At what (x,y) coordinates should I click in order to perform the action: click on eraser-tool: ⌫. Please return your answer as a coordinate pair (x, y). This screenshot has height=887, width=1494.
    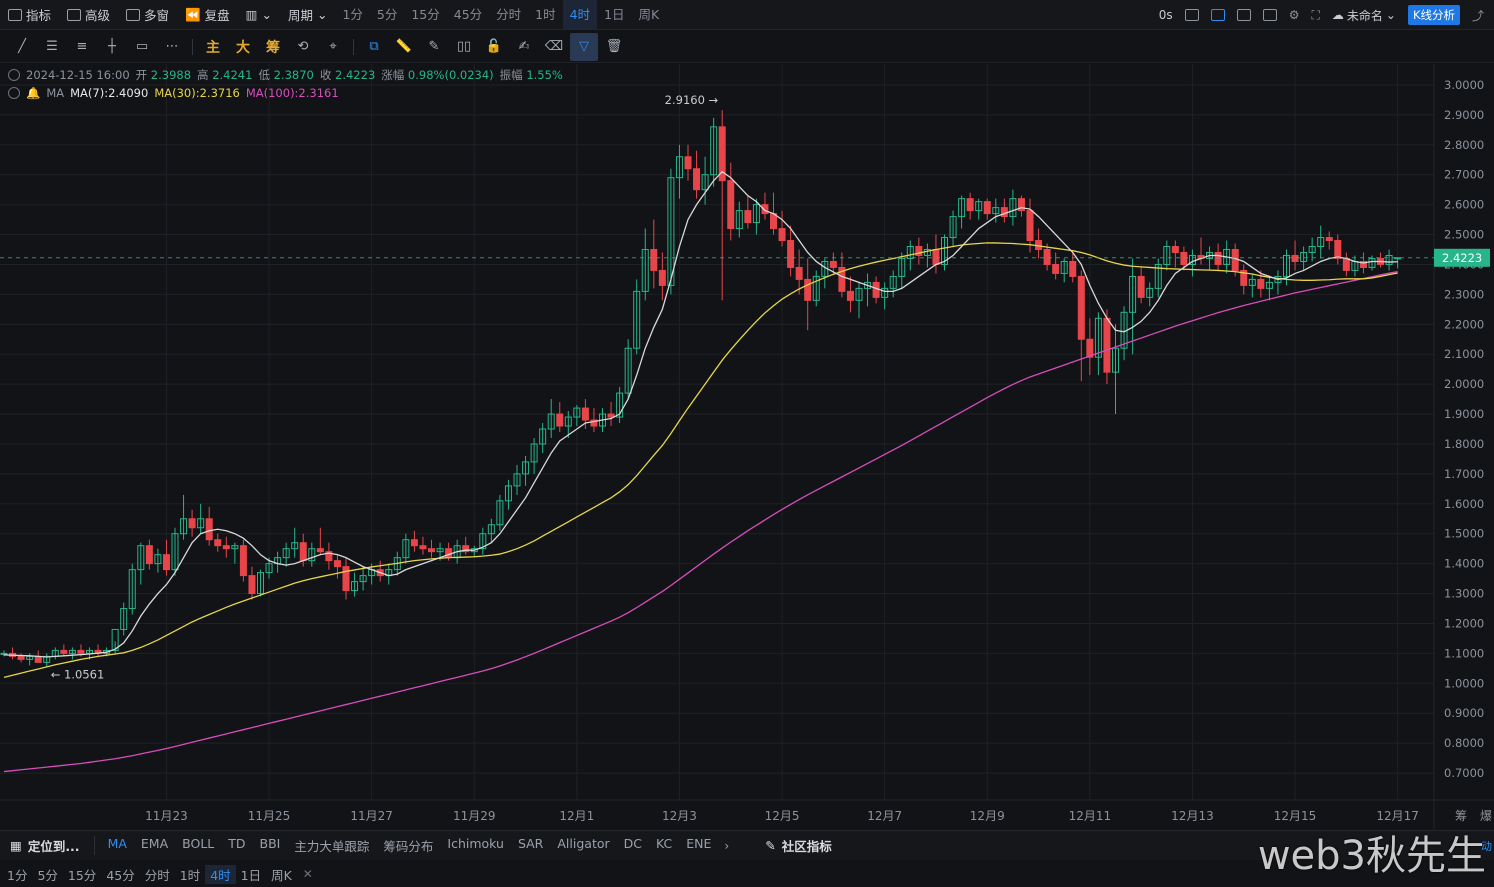
    Looking at the image, I should click on (554, 47).